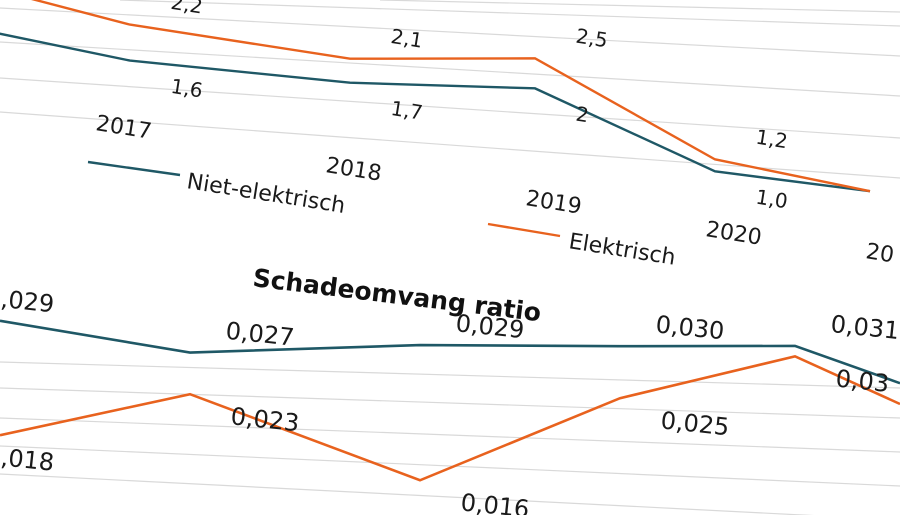  I want to click on x-tick-label: 2020, so click(733, 233).